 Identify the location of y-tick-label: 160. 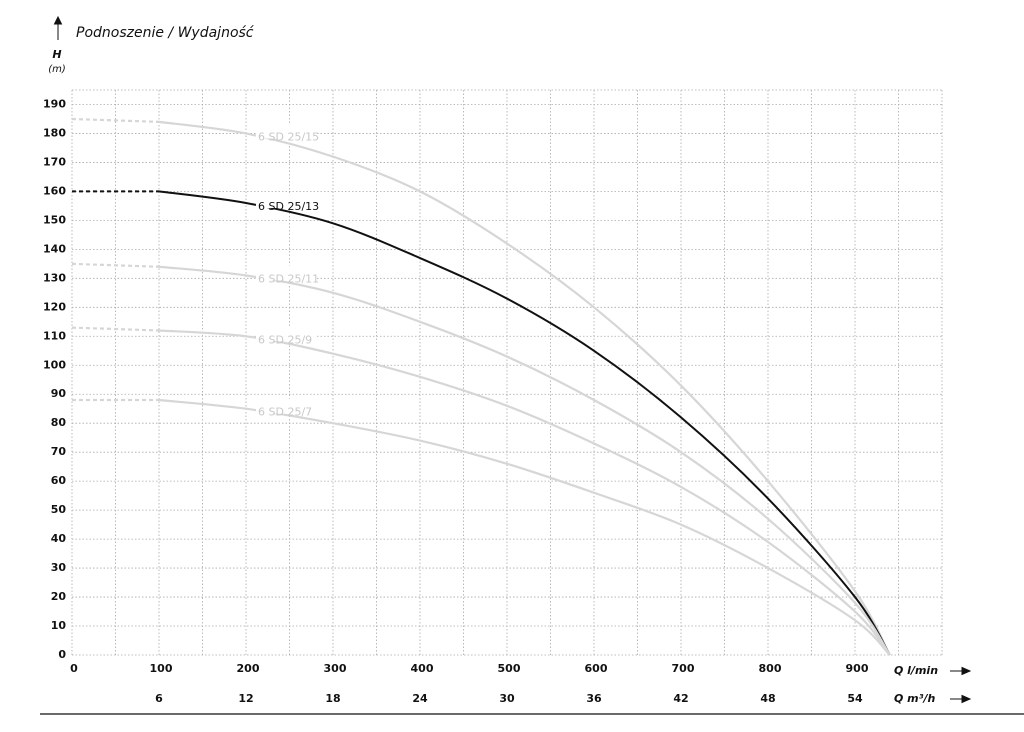
(54, 190).